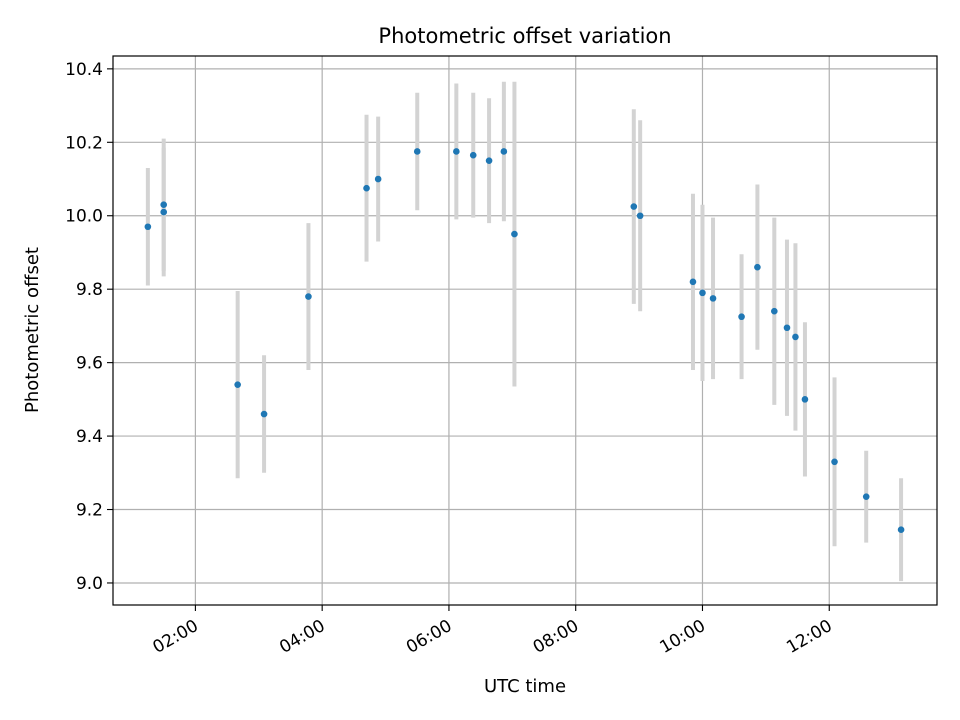 This screenshot has width=960, height=720. I want to click on y-tick: 9.6, so click(94, 364).